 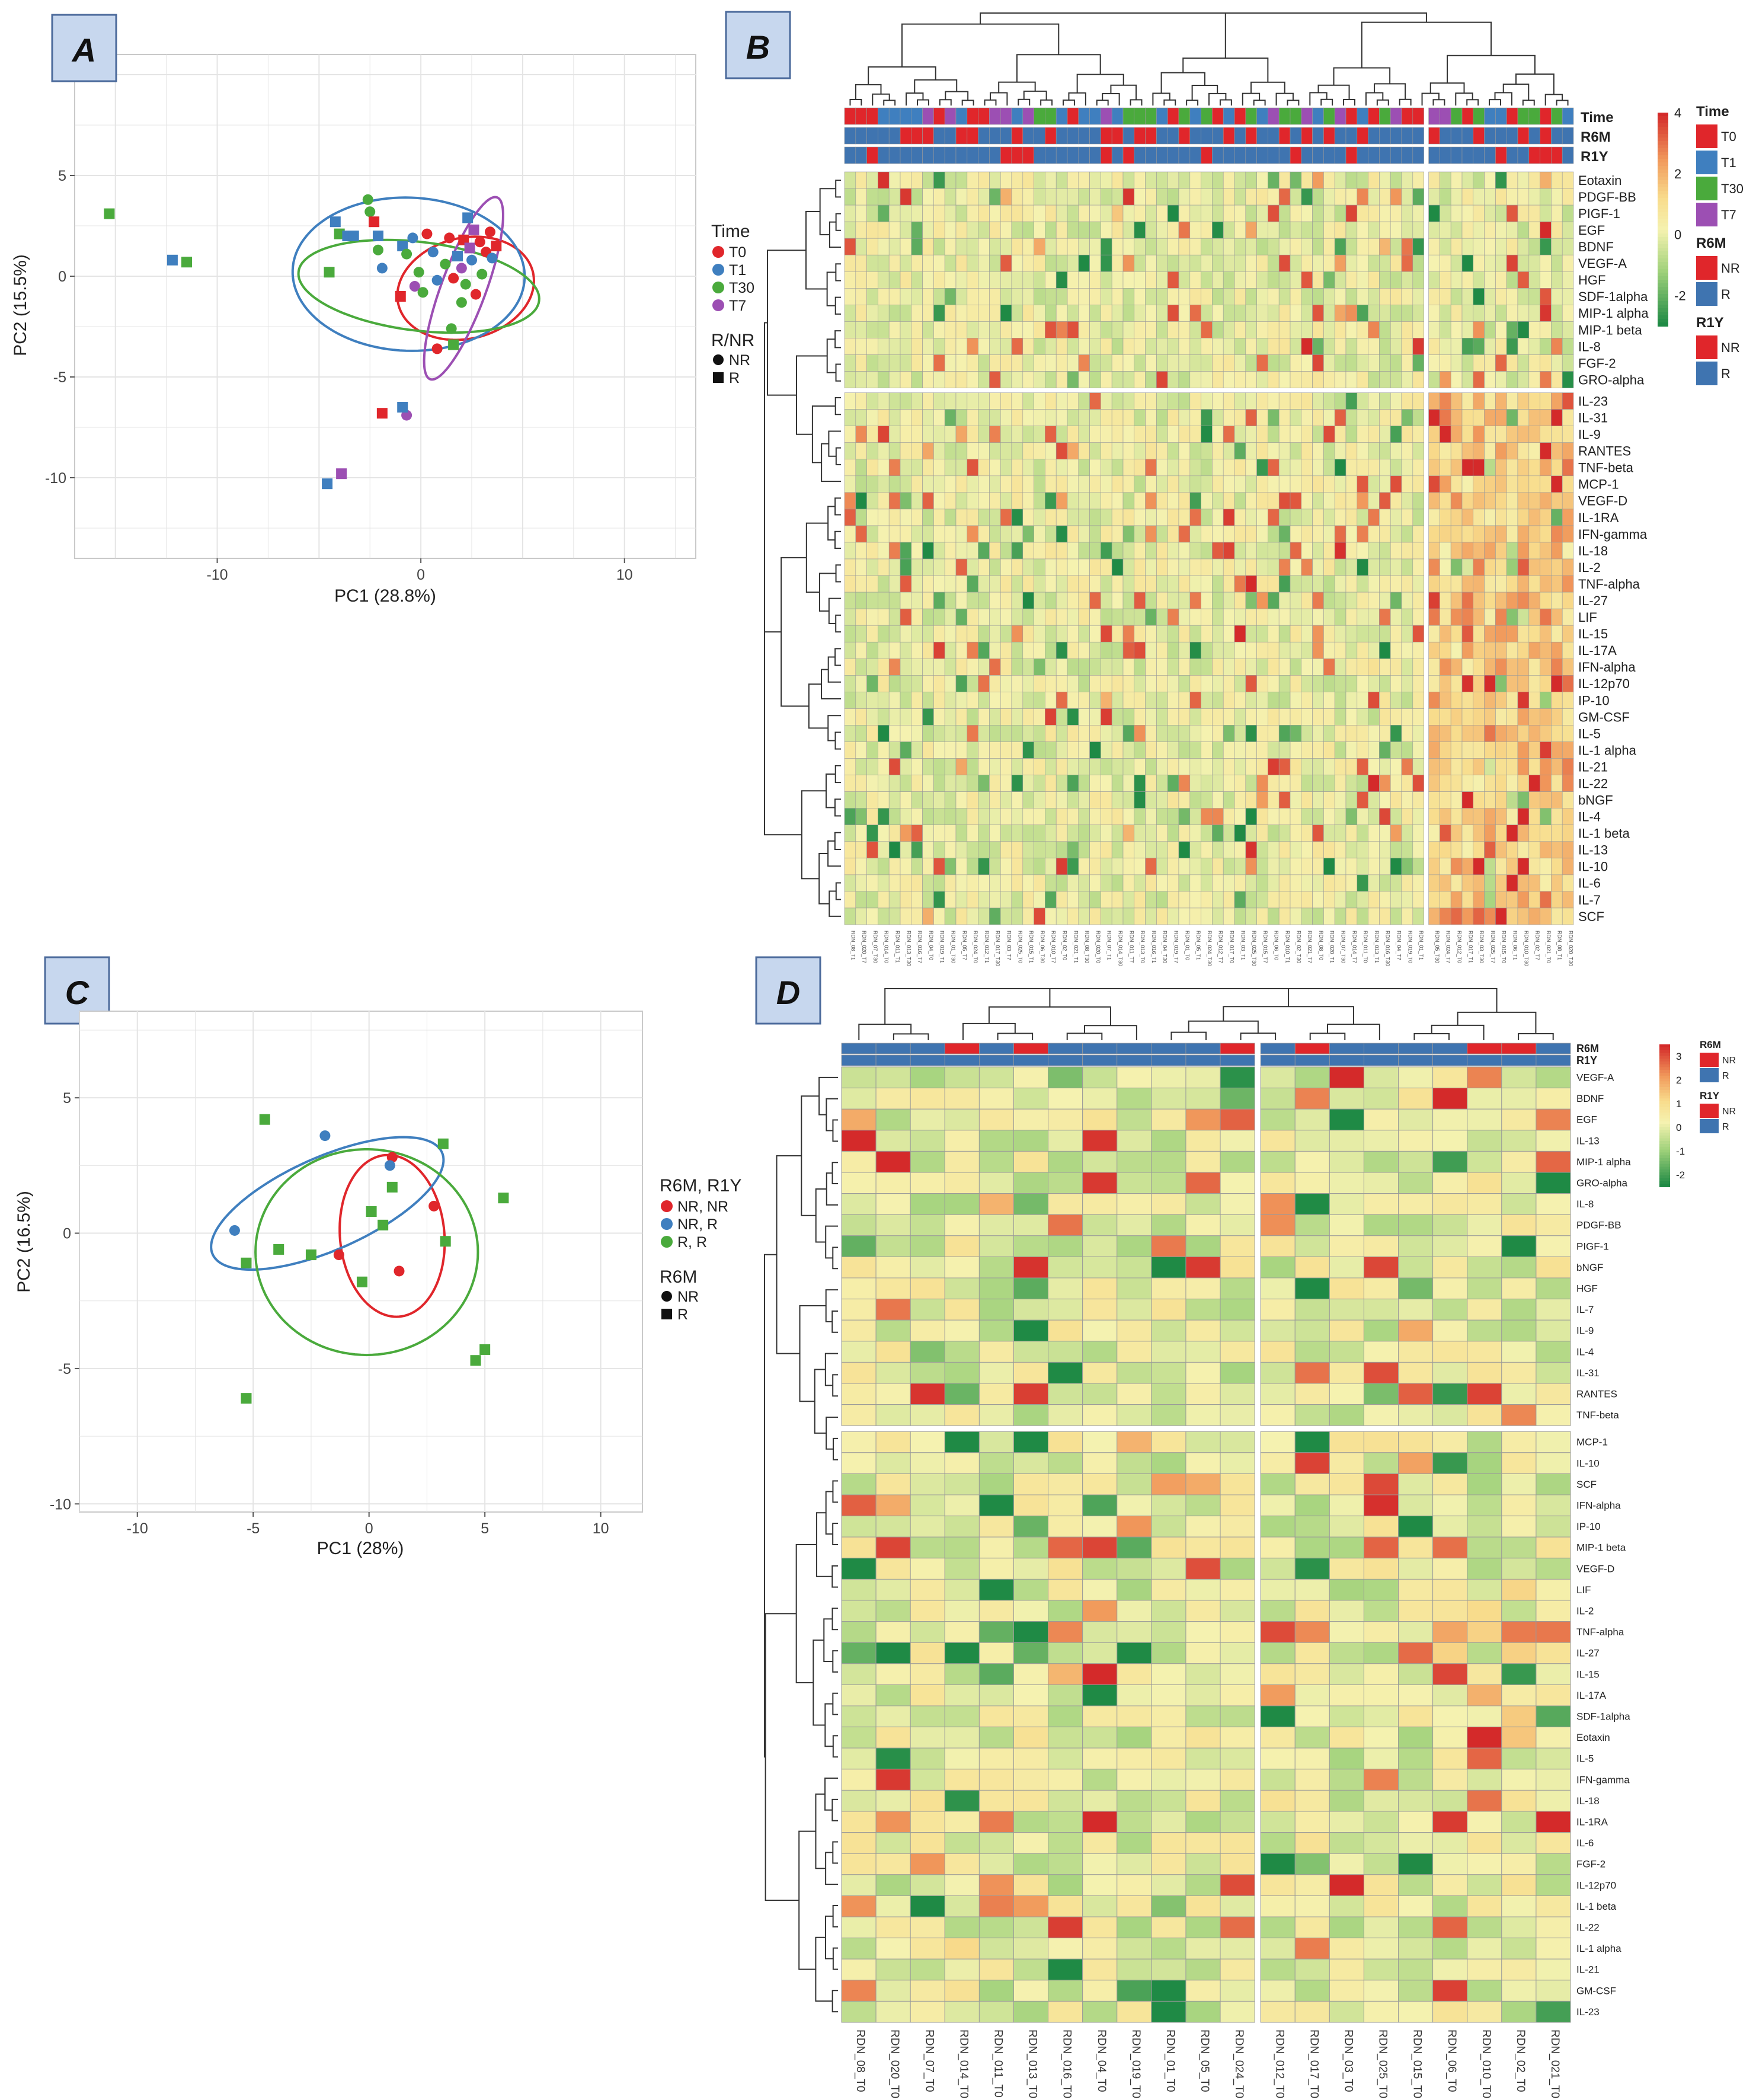 I want to click on heatmap-row-label: PIGF-1, so click(x=1599, y=213).